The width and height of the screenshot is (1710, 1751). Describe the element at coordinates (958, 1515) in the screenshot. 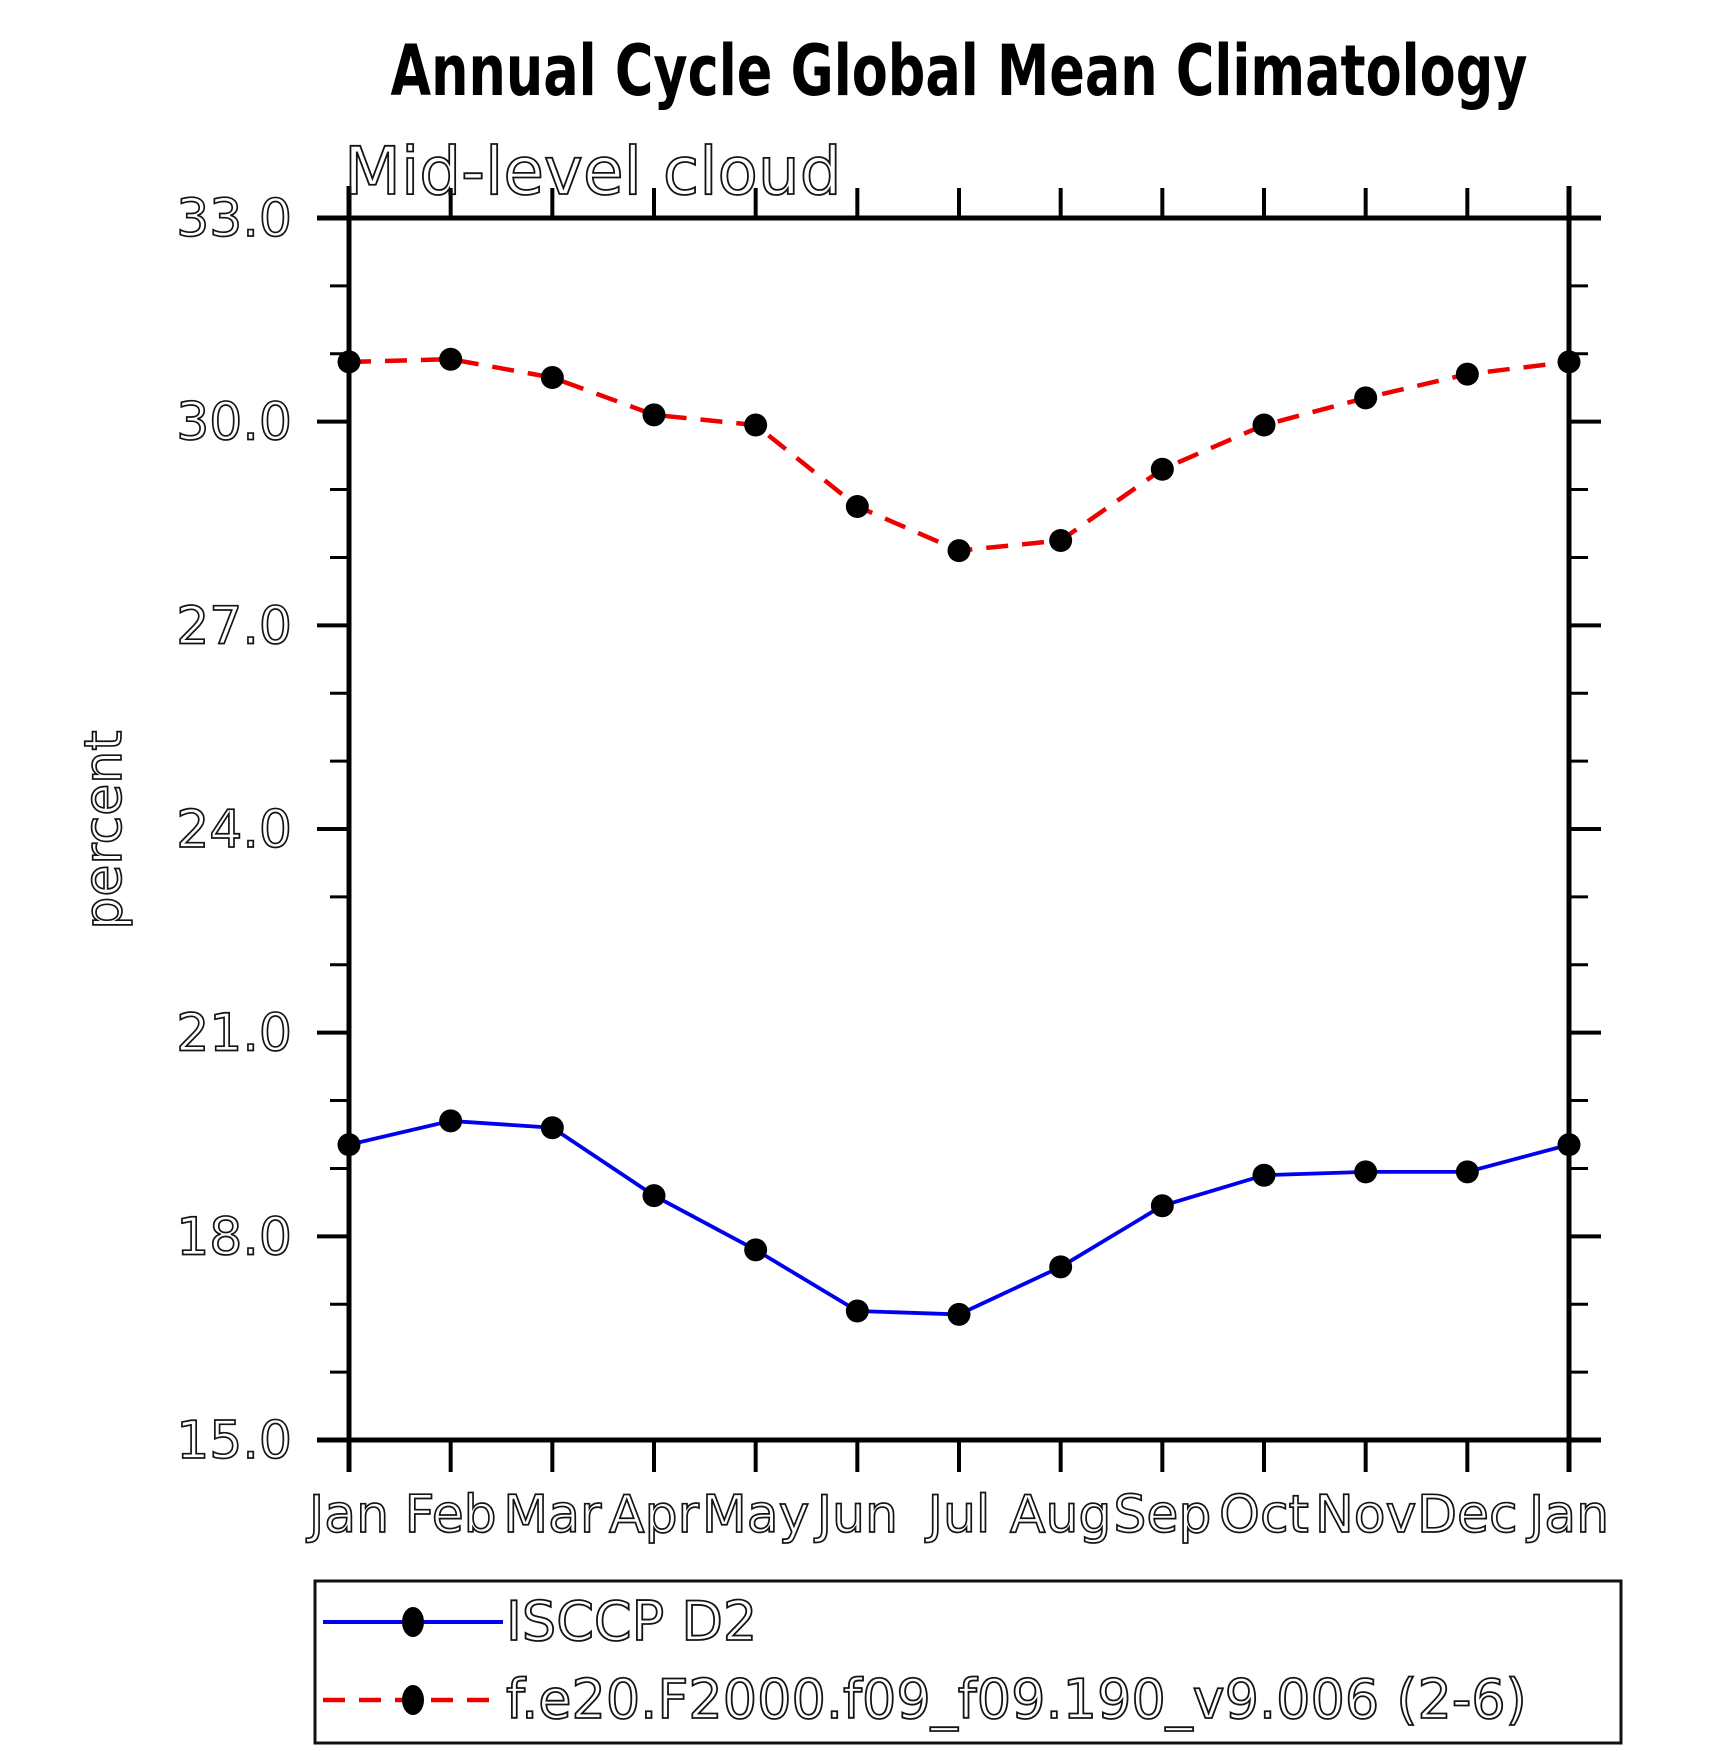

I see `x-tick-label: Jul` at that location.